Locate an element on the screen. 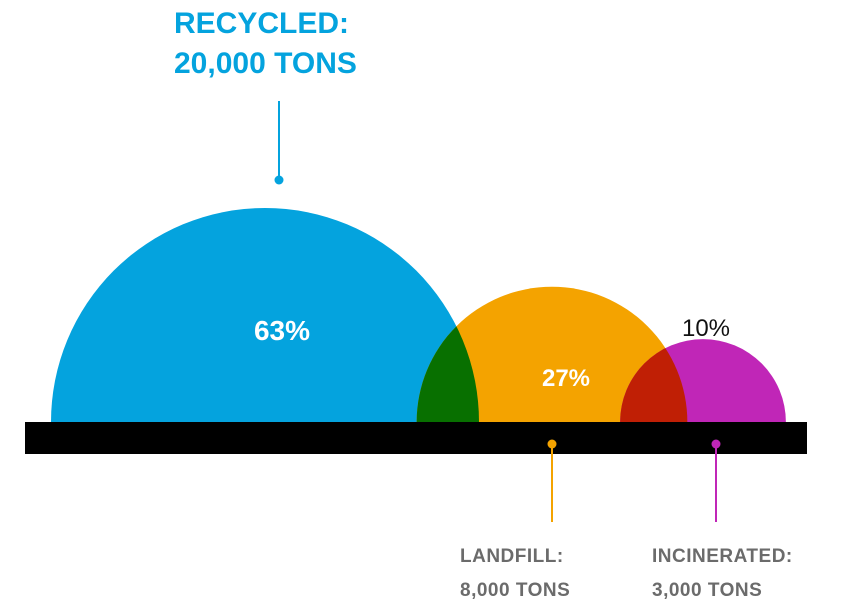 The image size is (844, 615). incinerated-percent-label: 10% is located at coordinates (706, 328).